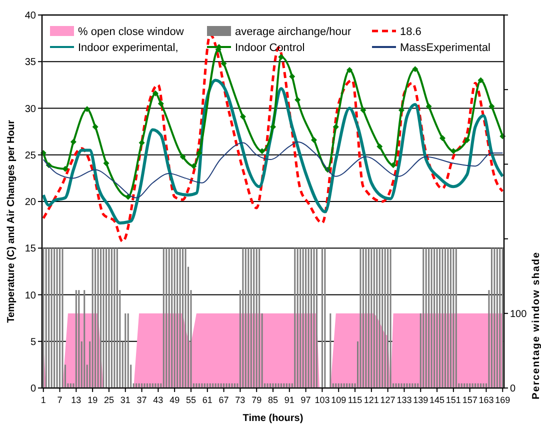  Describe the element at coordinates (59, 400) in the screenshot. I see `x-tick-label: 7` at that location.